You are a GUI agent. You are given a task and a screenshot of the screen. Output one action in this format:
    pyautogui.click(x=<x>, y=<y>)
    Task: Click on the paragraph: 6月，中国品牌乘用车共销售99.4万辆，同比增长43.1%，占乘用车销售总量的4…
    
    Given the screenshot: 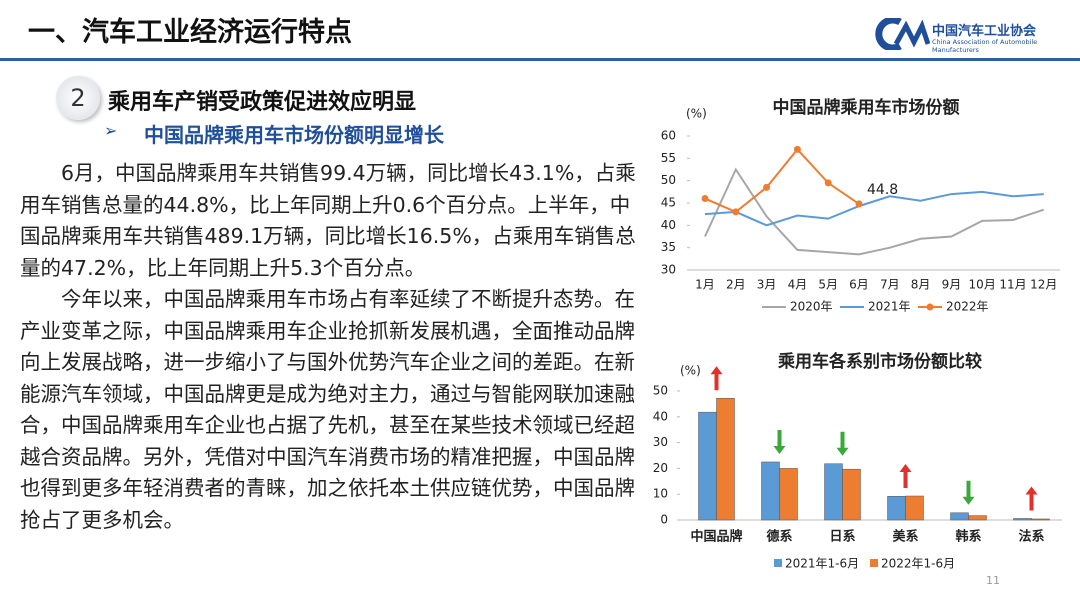 What is the action you would take?
    pyautogui.click(x=328, y=220)
    